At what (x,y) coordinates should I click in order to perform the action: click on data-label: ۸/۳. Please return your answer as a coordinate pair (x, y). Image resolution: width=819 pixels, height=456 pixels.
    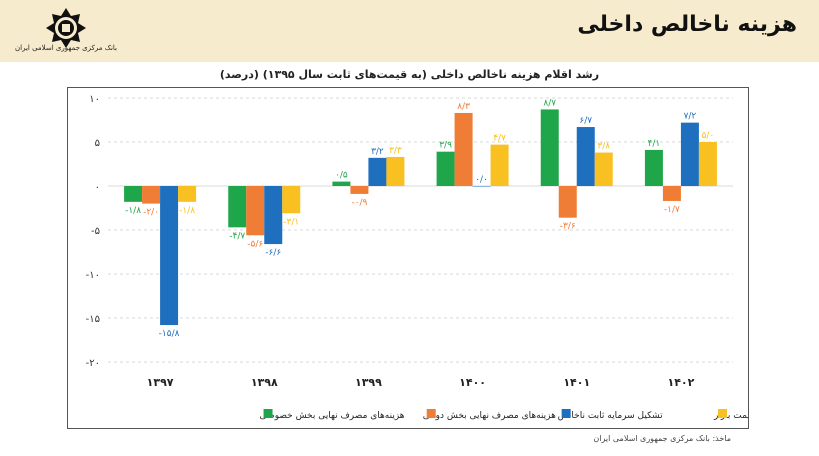
    Looking at the image, I should click on (463, 107).